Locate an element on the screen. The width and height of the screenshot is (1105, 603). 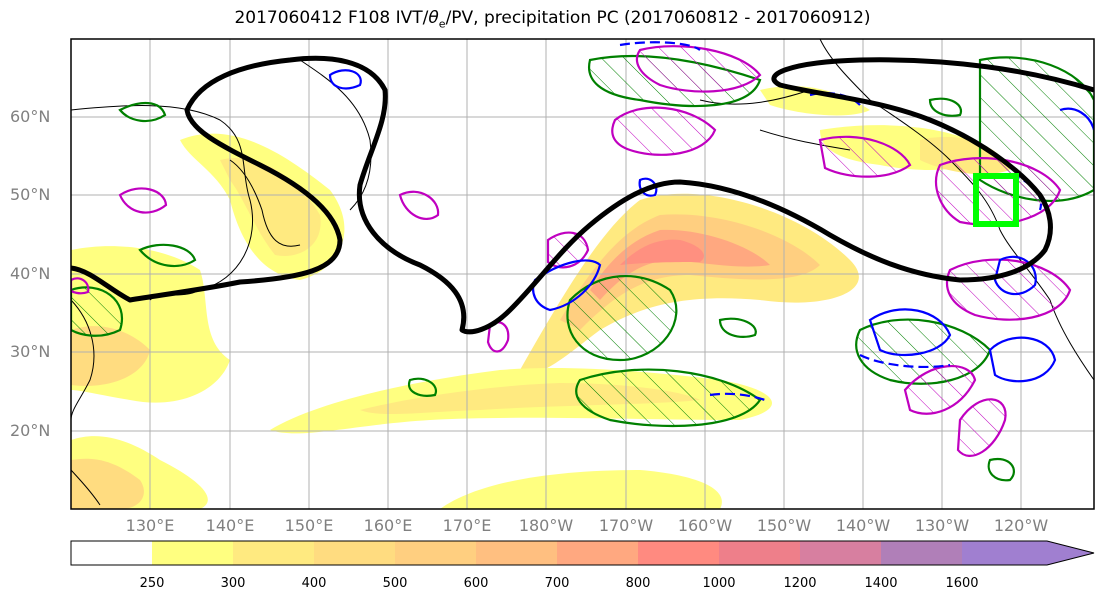
lon-label-150e: 150°E is located at coordinates (309, 525).